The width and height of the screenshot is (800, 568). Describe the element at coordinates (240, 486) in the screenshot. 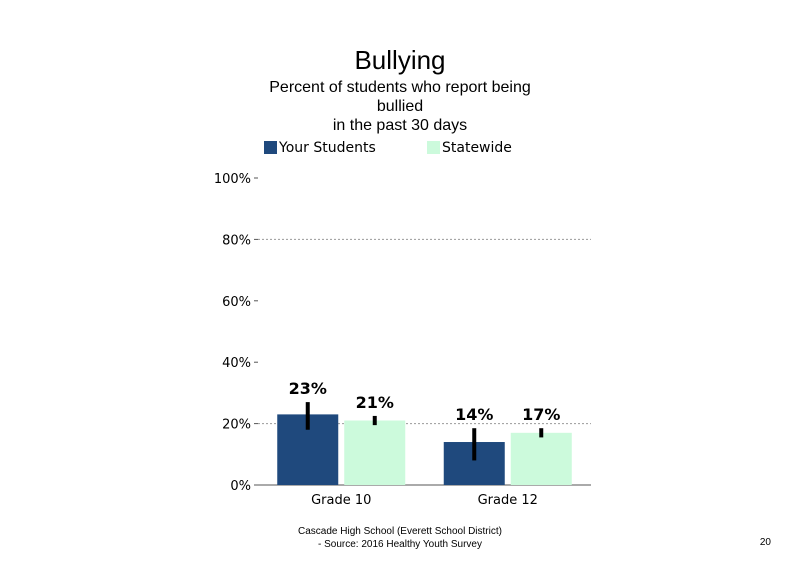

I see `y-tick-label-0: 0%` at that location.